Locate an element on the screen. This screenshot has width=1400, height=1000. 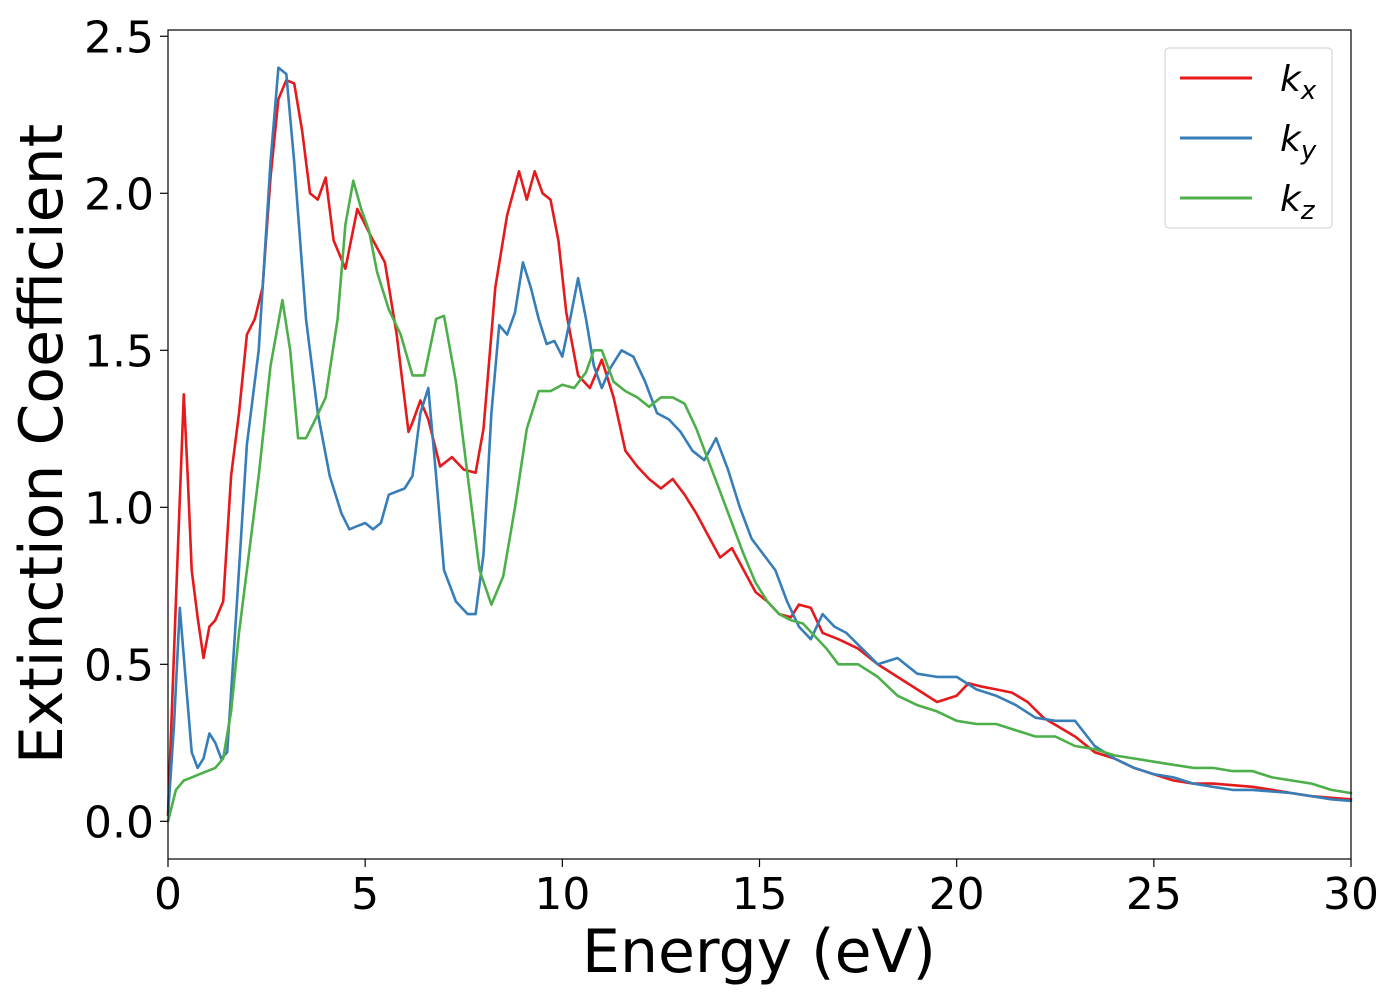
legend-label-y: ky is located at coordinates (1298, 142).